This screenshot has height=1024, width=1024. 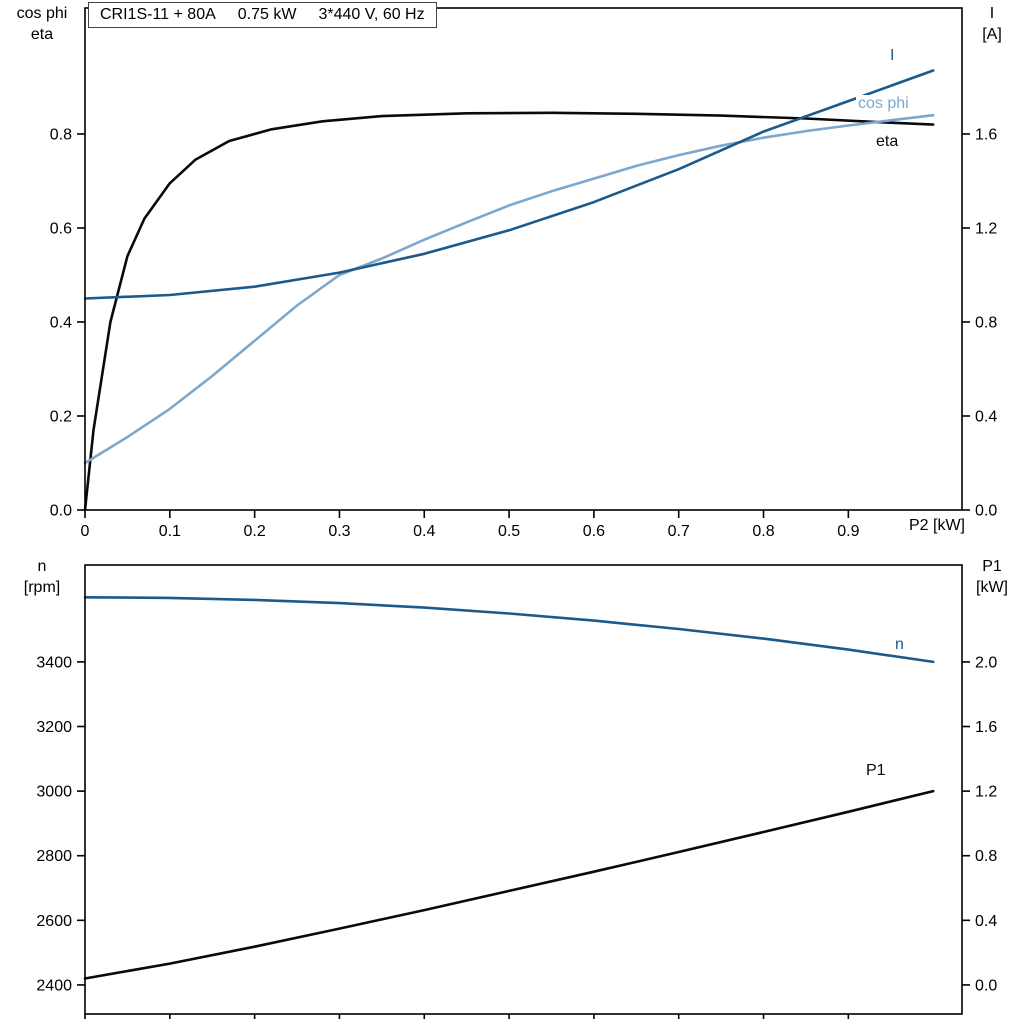 I want to click on p1-curve-label: P1, so click(x=876, y=771).